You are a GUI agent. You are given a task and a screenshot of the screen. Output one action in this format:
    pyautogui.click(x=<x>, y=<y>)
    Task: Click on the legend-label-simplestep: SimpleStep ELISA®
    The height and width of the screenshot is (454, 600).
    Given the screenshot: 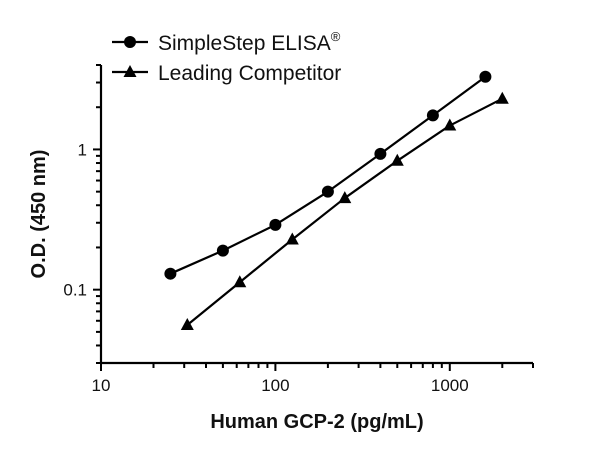 What is the action you would take?
    pyautogui.click(x=249, y=42)
    